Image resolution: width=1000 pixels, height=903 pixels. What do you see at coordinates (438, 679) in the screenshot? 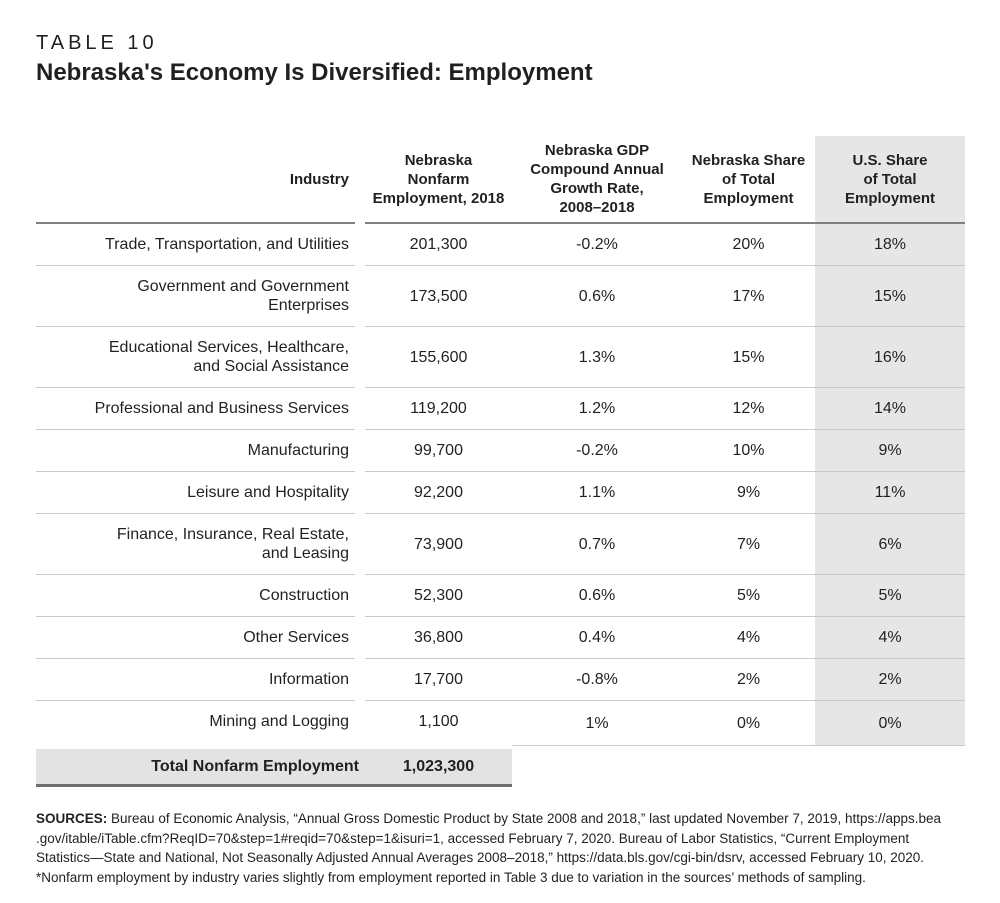
I see `cell-nebraska-nonfarm-employment: 17,700` at bounding box center [438, 679].